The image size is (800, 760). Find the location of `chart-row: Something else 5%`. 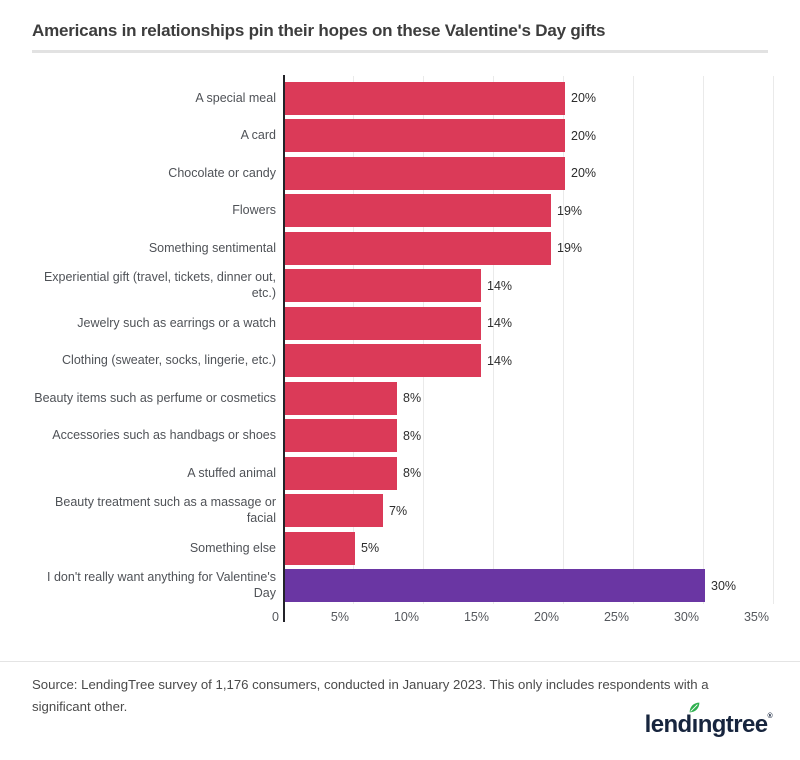

chart-row: Something else 5% is located at coordinates (408, 548).